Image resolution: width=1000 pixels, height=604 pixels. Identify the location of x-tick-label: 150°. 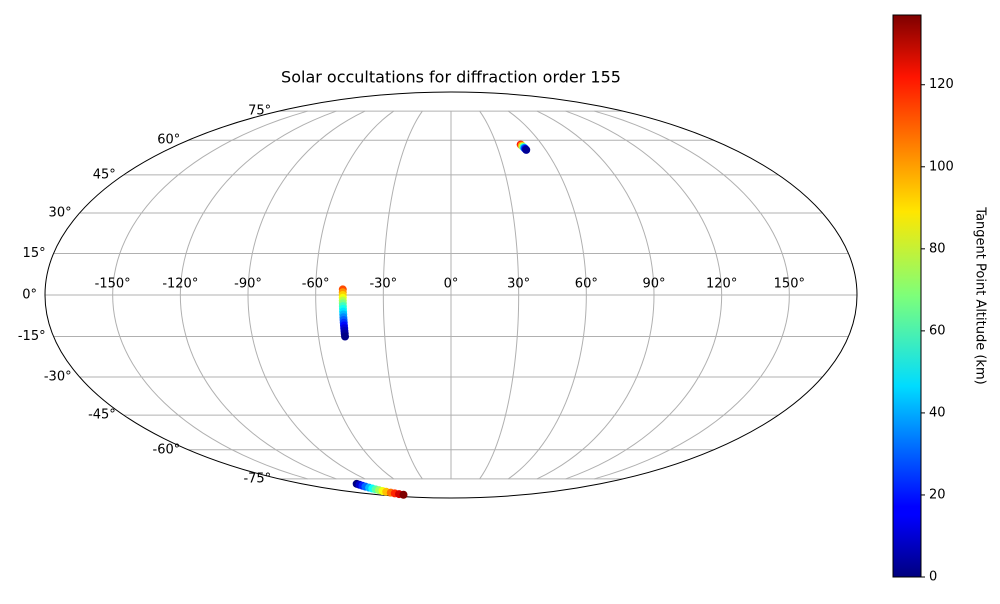
(789, 284).